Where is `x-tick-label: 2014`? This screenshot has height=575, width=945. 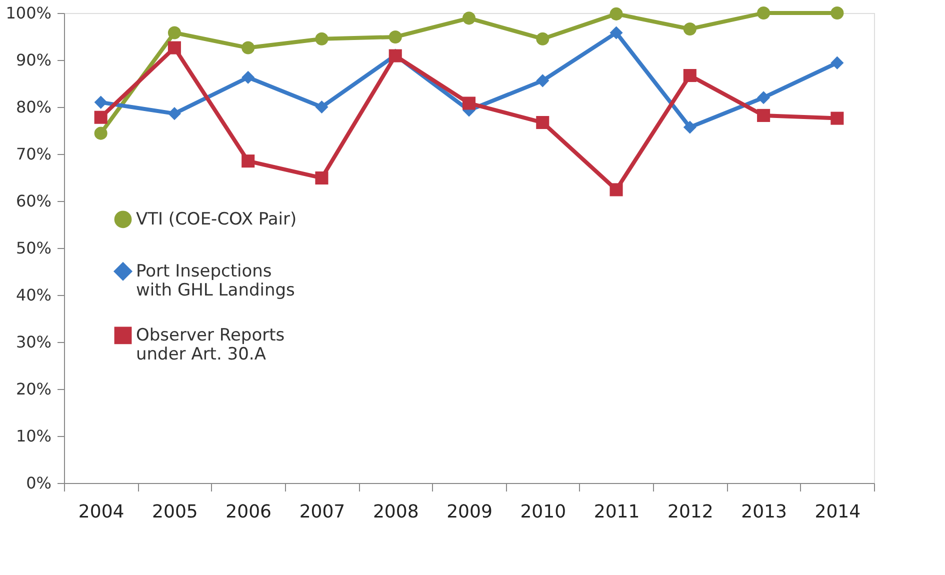
x-tick-label: 2014 is located at coordinates (837, 512).